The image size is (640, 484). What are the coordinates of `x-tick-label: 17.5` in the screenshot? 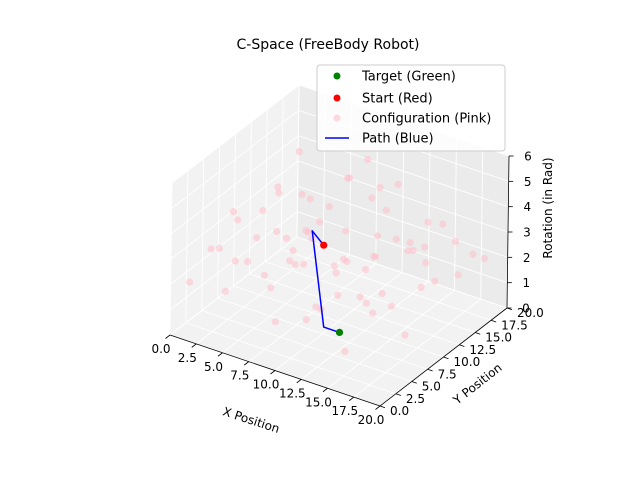 It's located at (344, 411).